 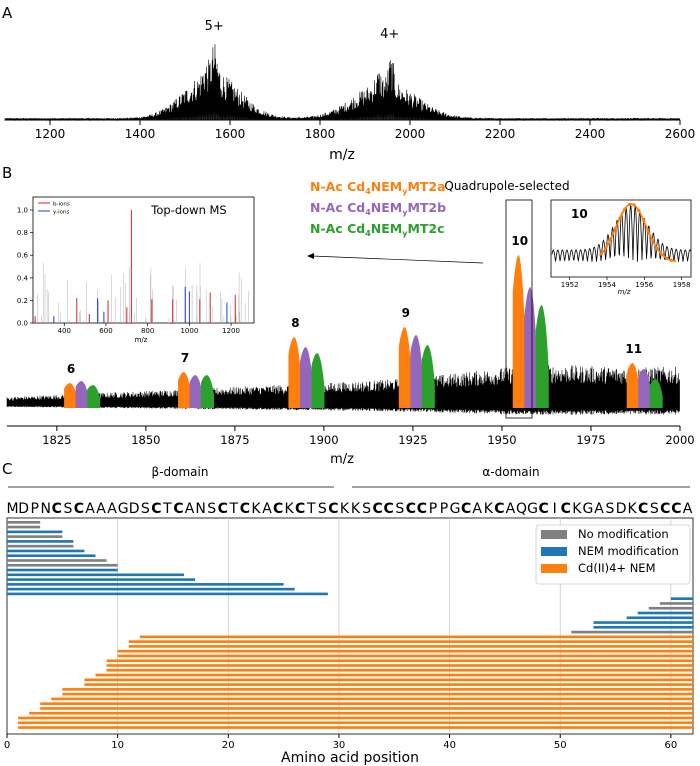 I want to click on msms-inset-legend: b-ions y-ions, so click(x=54, y=209).